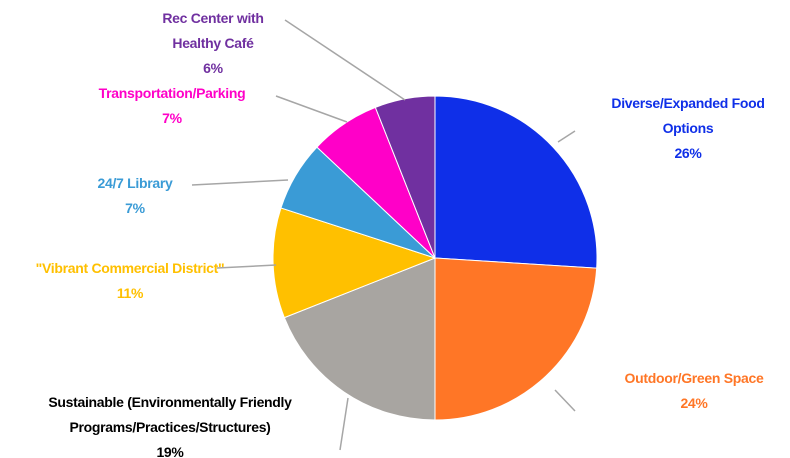 This screenshot has height=458, width=790. What do you see at coordinates (170, 451) in the screenshot?
I see `value-label: 19%` at bounding box center [170, 451].